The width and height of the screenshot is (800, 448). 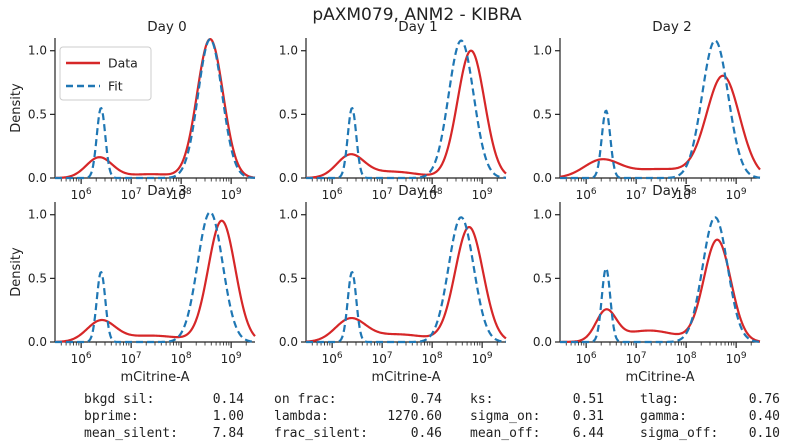 What do you see at coordinates (111, 416) in the screenshot?
I see `stat-label: bprime:` at bounding box center [111, 416].